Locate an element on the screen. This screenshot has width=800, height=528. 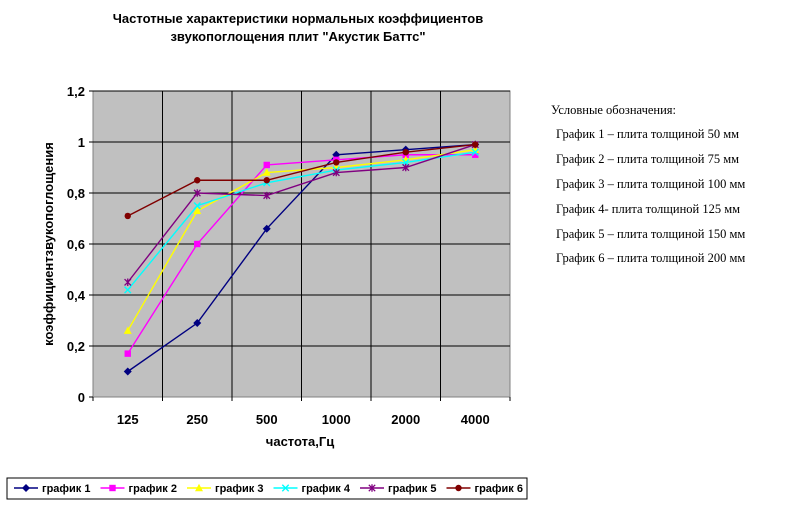
y-axis-label: коэффициентзвукопоглощения is located at coordinates (48, 244).